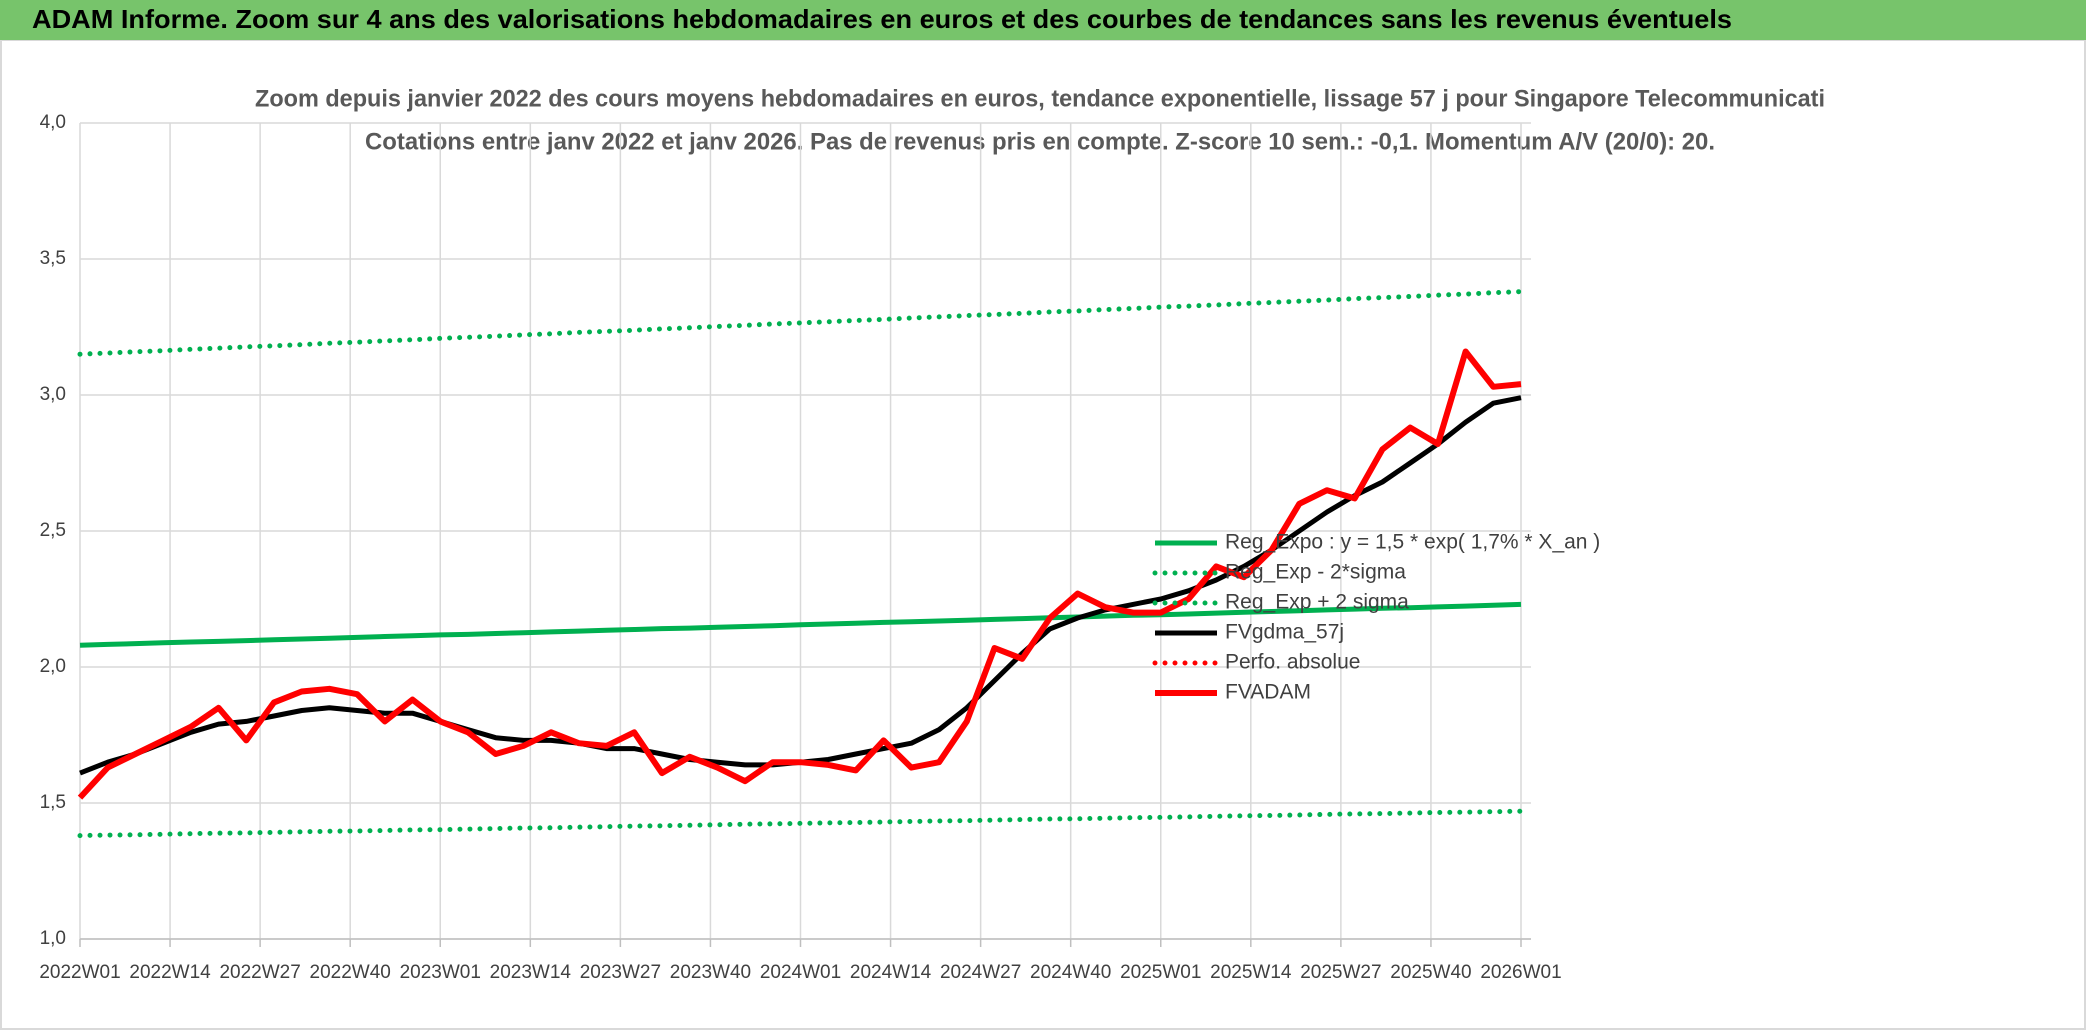 The height and width of the screenshot is (1031, 2086). I want to click on y-tick-label: 1,5, so click(53, 802).